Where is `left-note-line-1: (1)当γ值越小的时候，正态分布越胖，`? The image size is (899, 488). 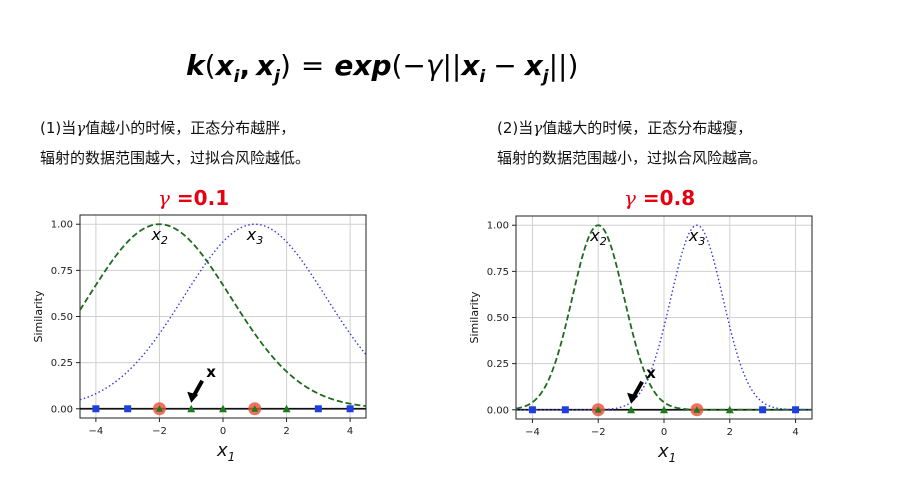 left-note-line-1: (1)当γ值越小的时候，正态分布越胖， is located at coordinates (175, 128).